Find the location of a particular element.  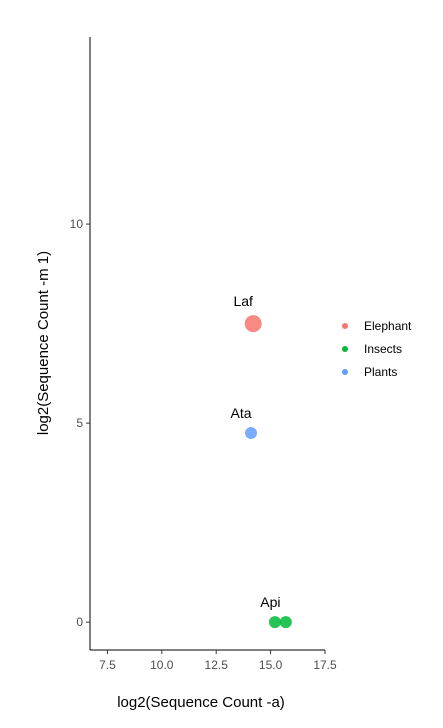

y-axis-title: log2(Sequence Count -m 1) is located at coordinates (43, 343).